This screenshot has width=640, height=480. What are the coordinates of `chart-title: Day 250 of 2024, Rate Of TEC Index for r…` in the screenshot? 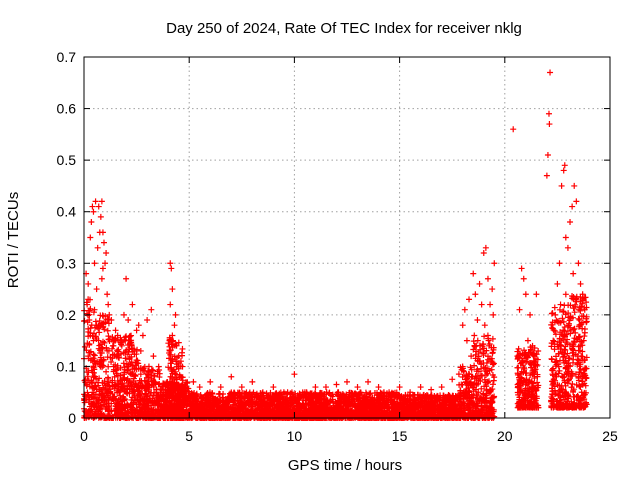 It's located at (344, 28).